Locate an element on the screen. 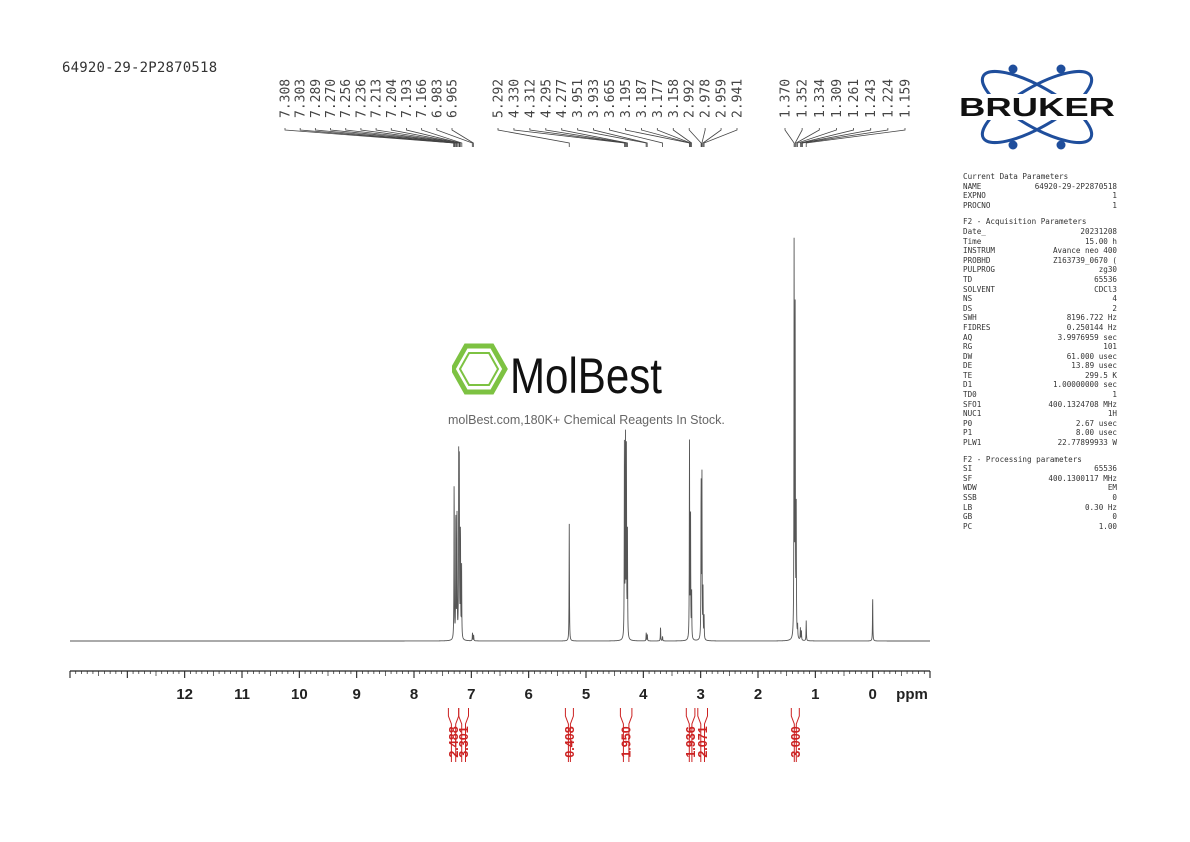 Image resolution: width=1190 pixels, height=842 pixels. x-tick-label: 12 is located at coordinates (184, 694).